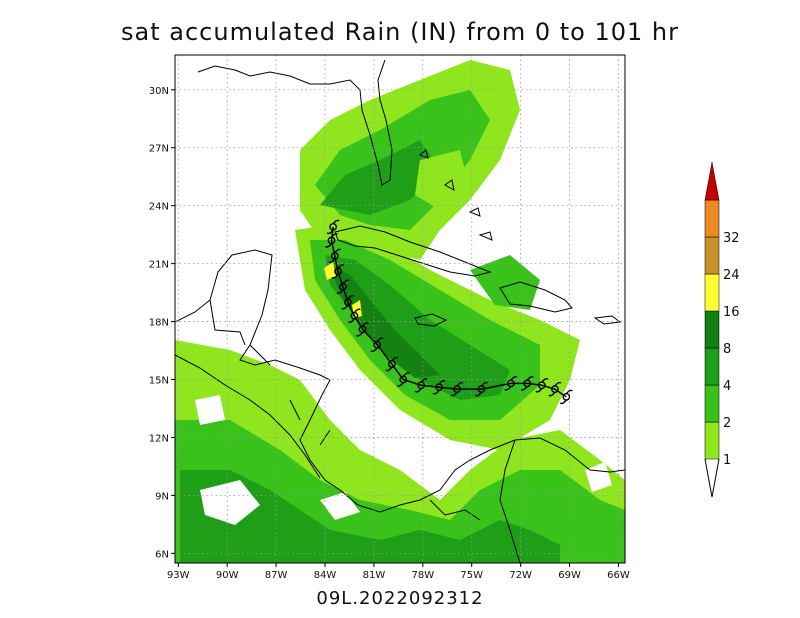 Image resolution: width=800 pixels, height=618 pixels. Describe the element at coordinates (374, 575) in the screenshot. I see `lon-tick-label: 81W` at that location.